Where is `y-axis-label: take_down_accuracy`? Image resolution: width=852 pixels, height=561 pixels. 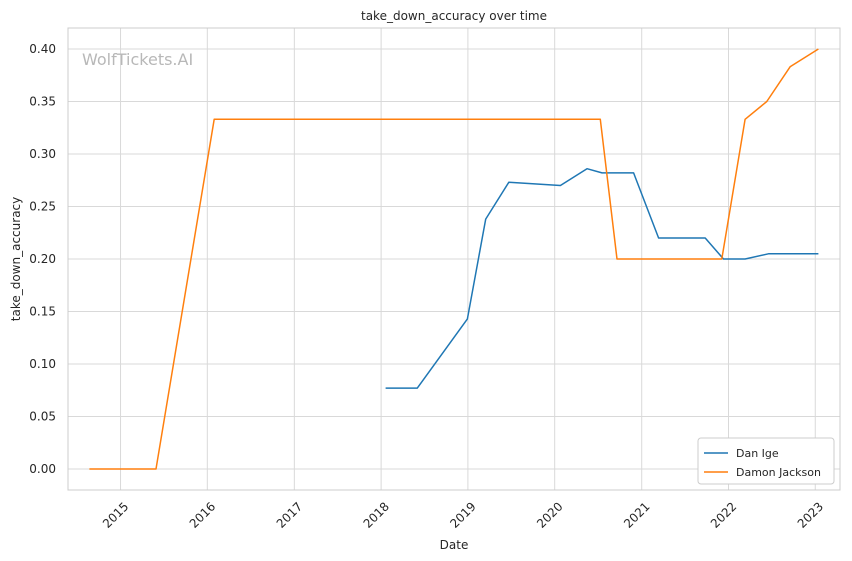
y-axis-label: take_down_accuracy is located at coordinates (16, 259).